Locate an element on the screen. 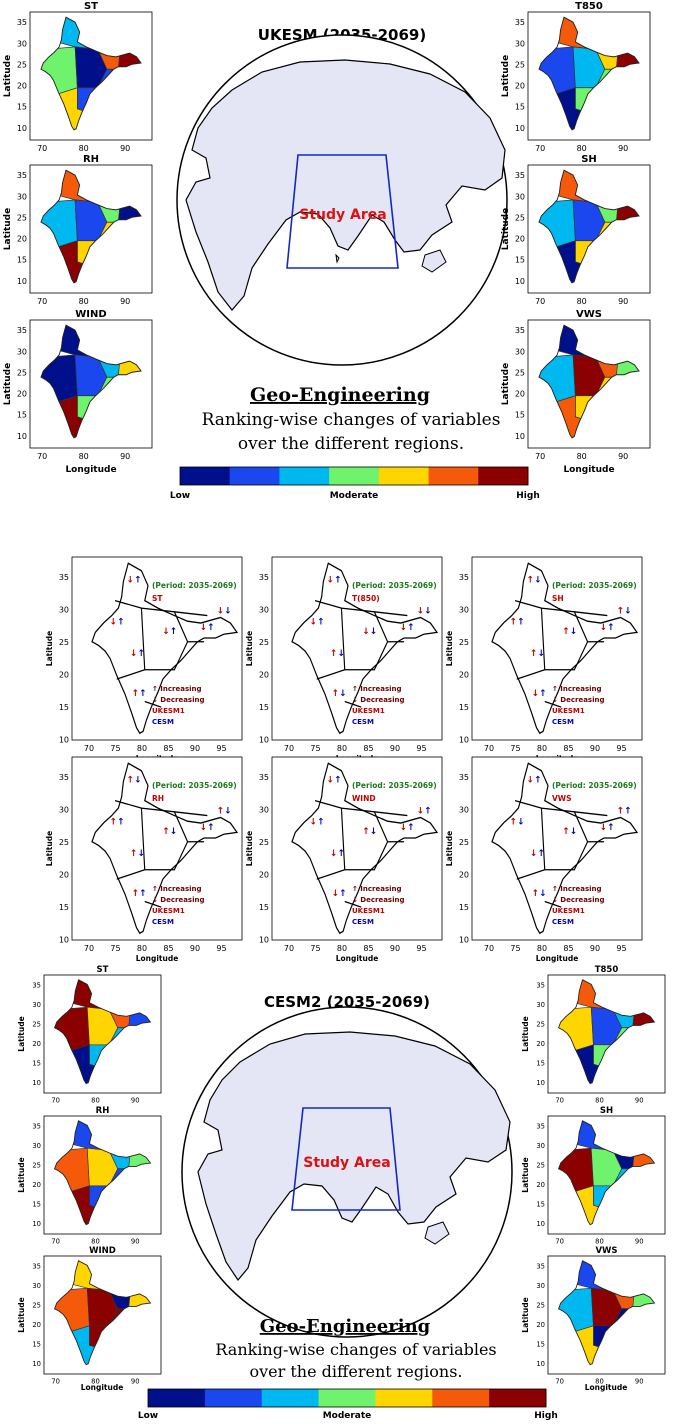 Image resolution: width=685 pixels, height=1424 pixels. bottom-heading: Geo-Engineering is located at coordinates (345, 1326).